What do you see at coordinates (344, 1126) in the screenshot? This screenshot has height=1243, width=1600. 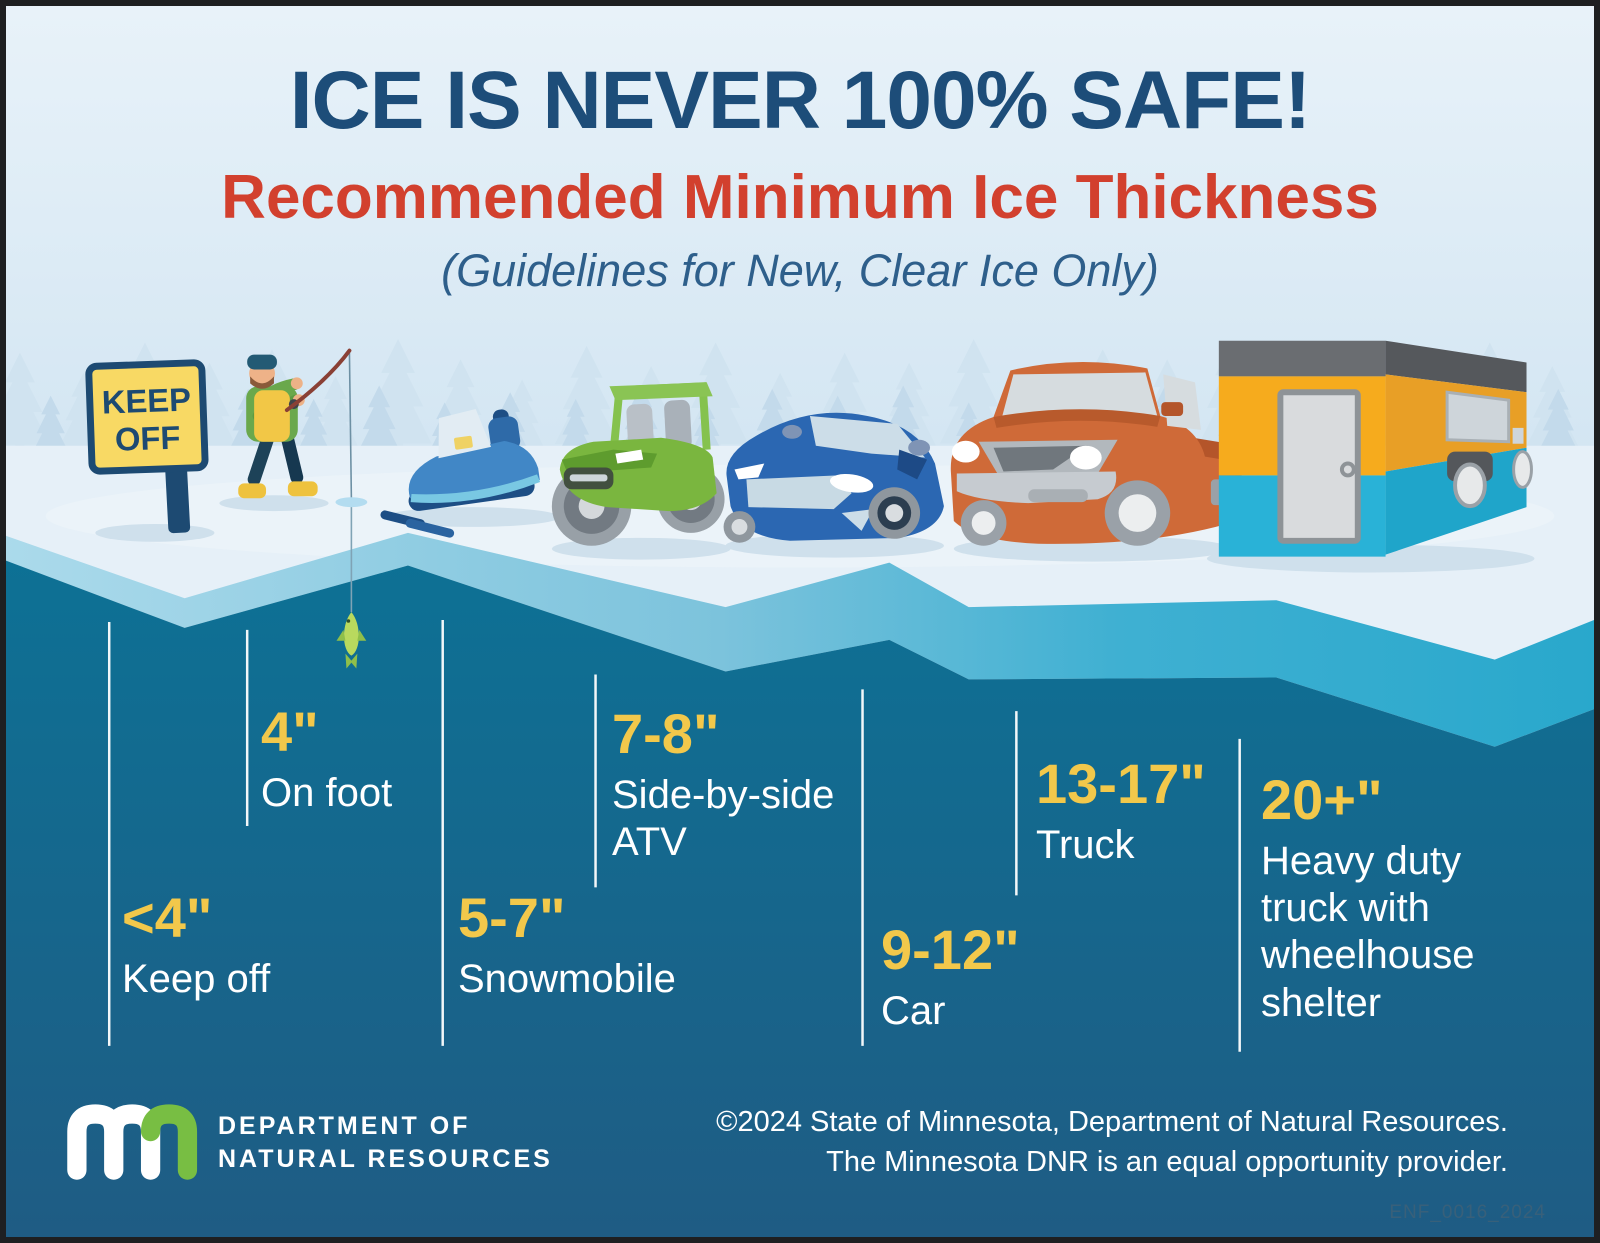 I see `department-line1: DEPARTMENT OF` at bounding box center [344, 1126].